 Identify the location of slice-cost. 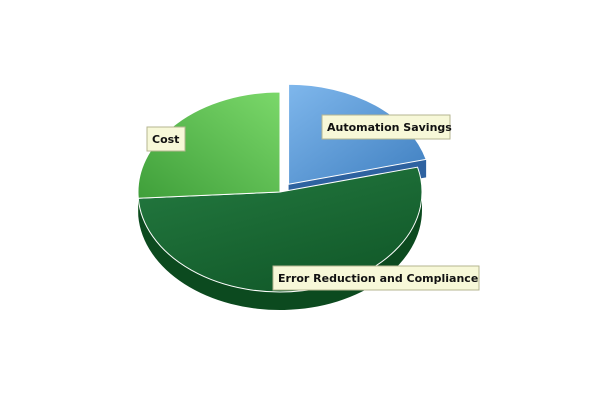
(209, 145).